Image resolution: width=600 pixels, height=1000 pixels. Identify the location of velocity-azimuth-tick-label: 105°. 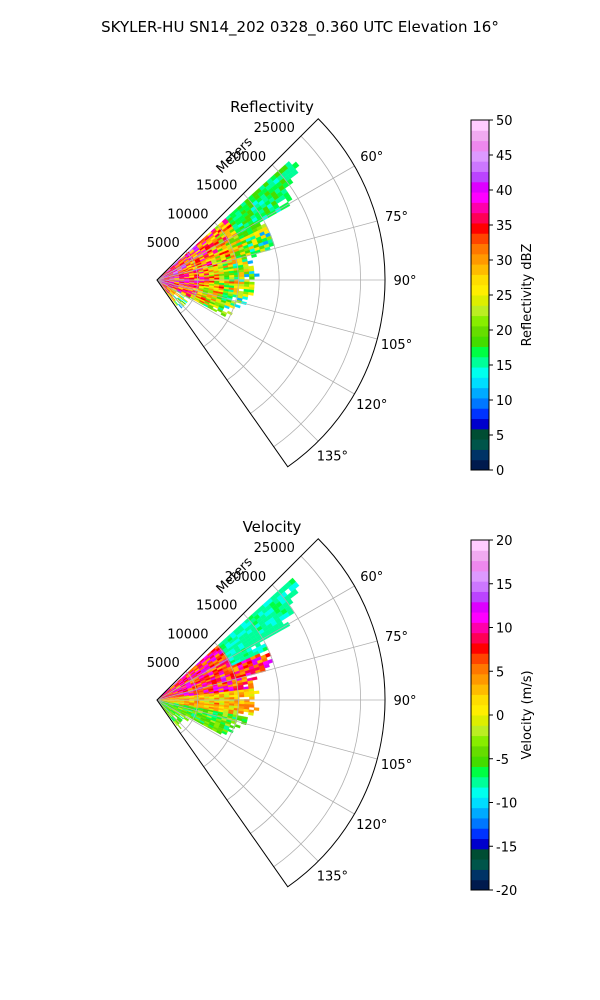
(396, 765).